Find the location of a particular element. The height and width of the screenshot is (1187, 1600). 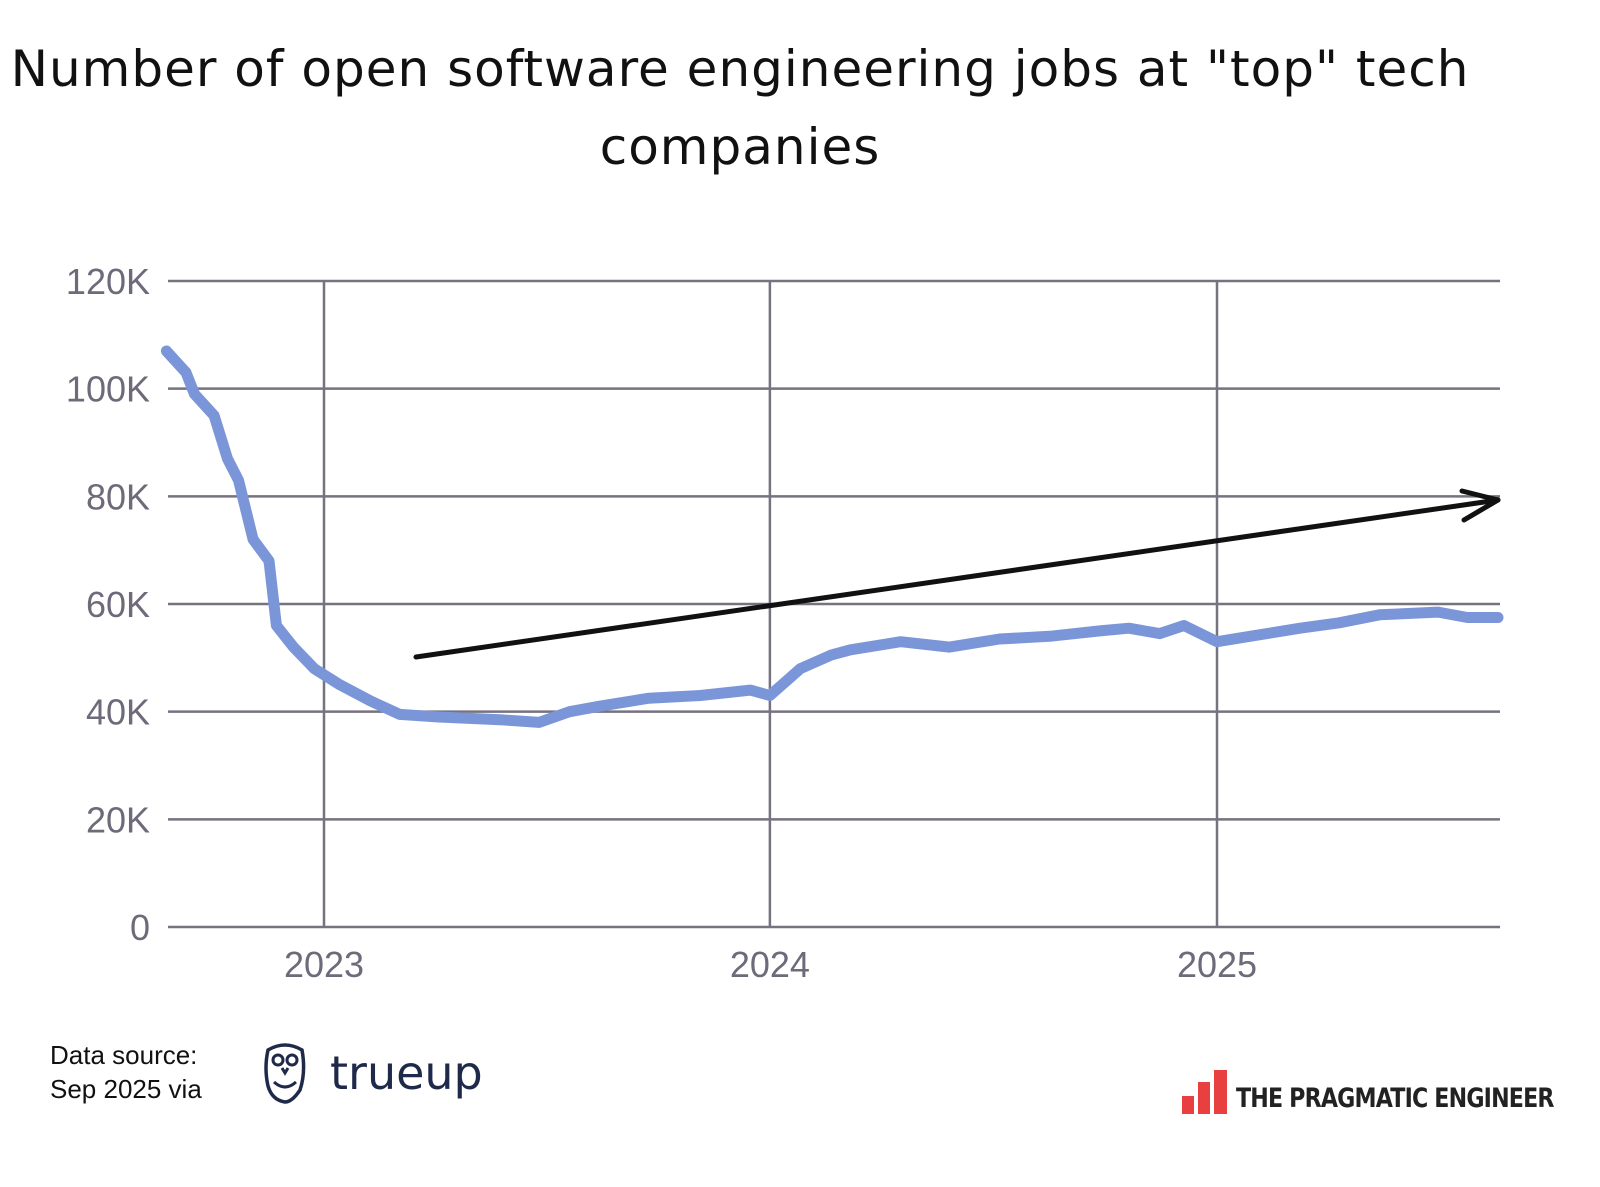

y-tick-label: 120K is located at coordinates (108, 281).